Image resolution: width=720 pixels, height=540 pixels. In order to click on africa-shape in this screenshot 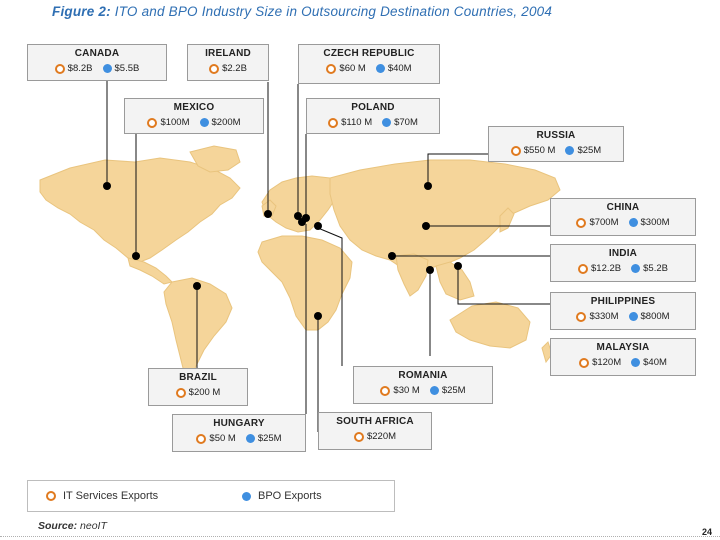, I will do `click(305, 283)`.